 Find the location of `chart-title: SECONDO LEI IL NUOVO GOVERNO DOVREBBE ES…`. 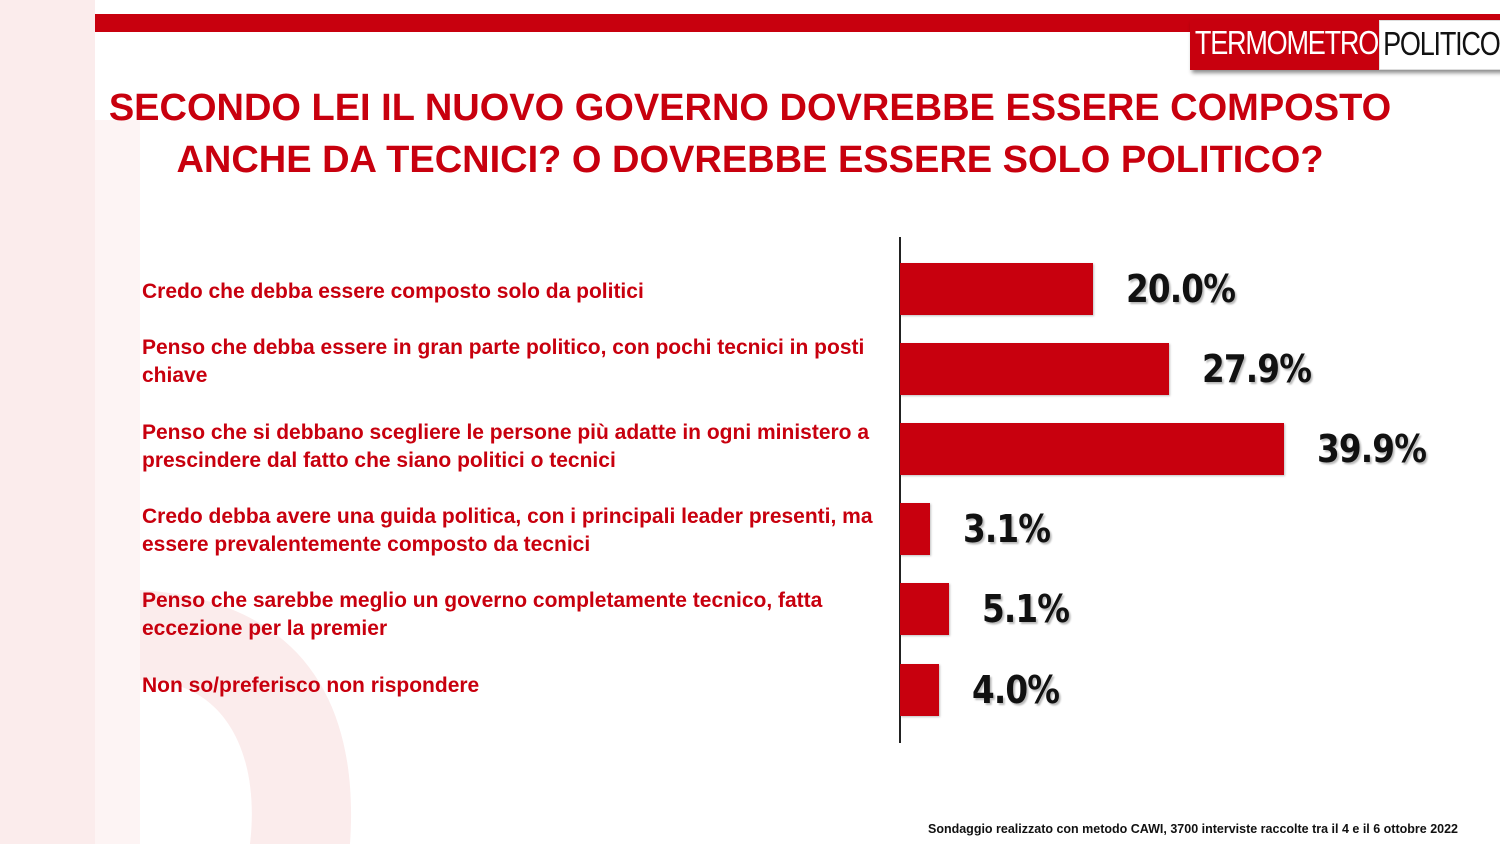

chart-title: SECONDO LEI IL NUOVO GOVERNO DOVREBBE ES… is located at coordinates (750, 134).